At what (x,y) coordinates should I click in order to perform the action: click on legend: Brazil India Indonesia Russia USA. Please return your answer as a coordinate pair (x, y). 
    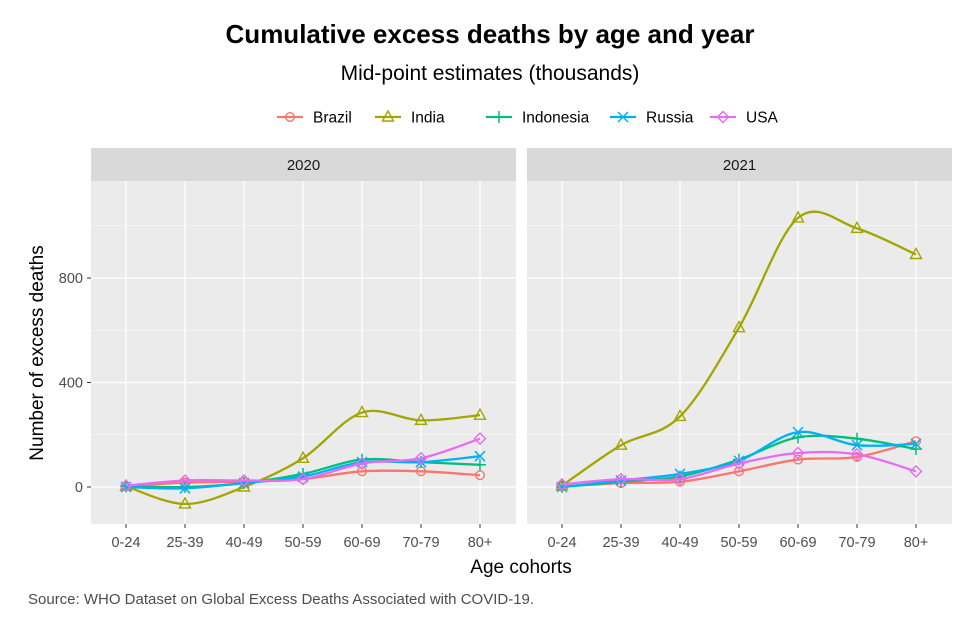
    Looking at the image, I should click on (528, 118).